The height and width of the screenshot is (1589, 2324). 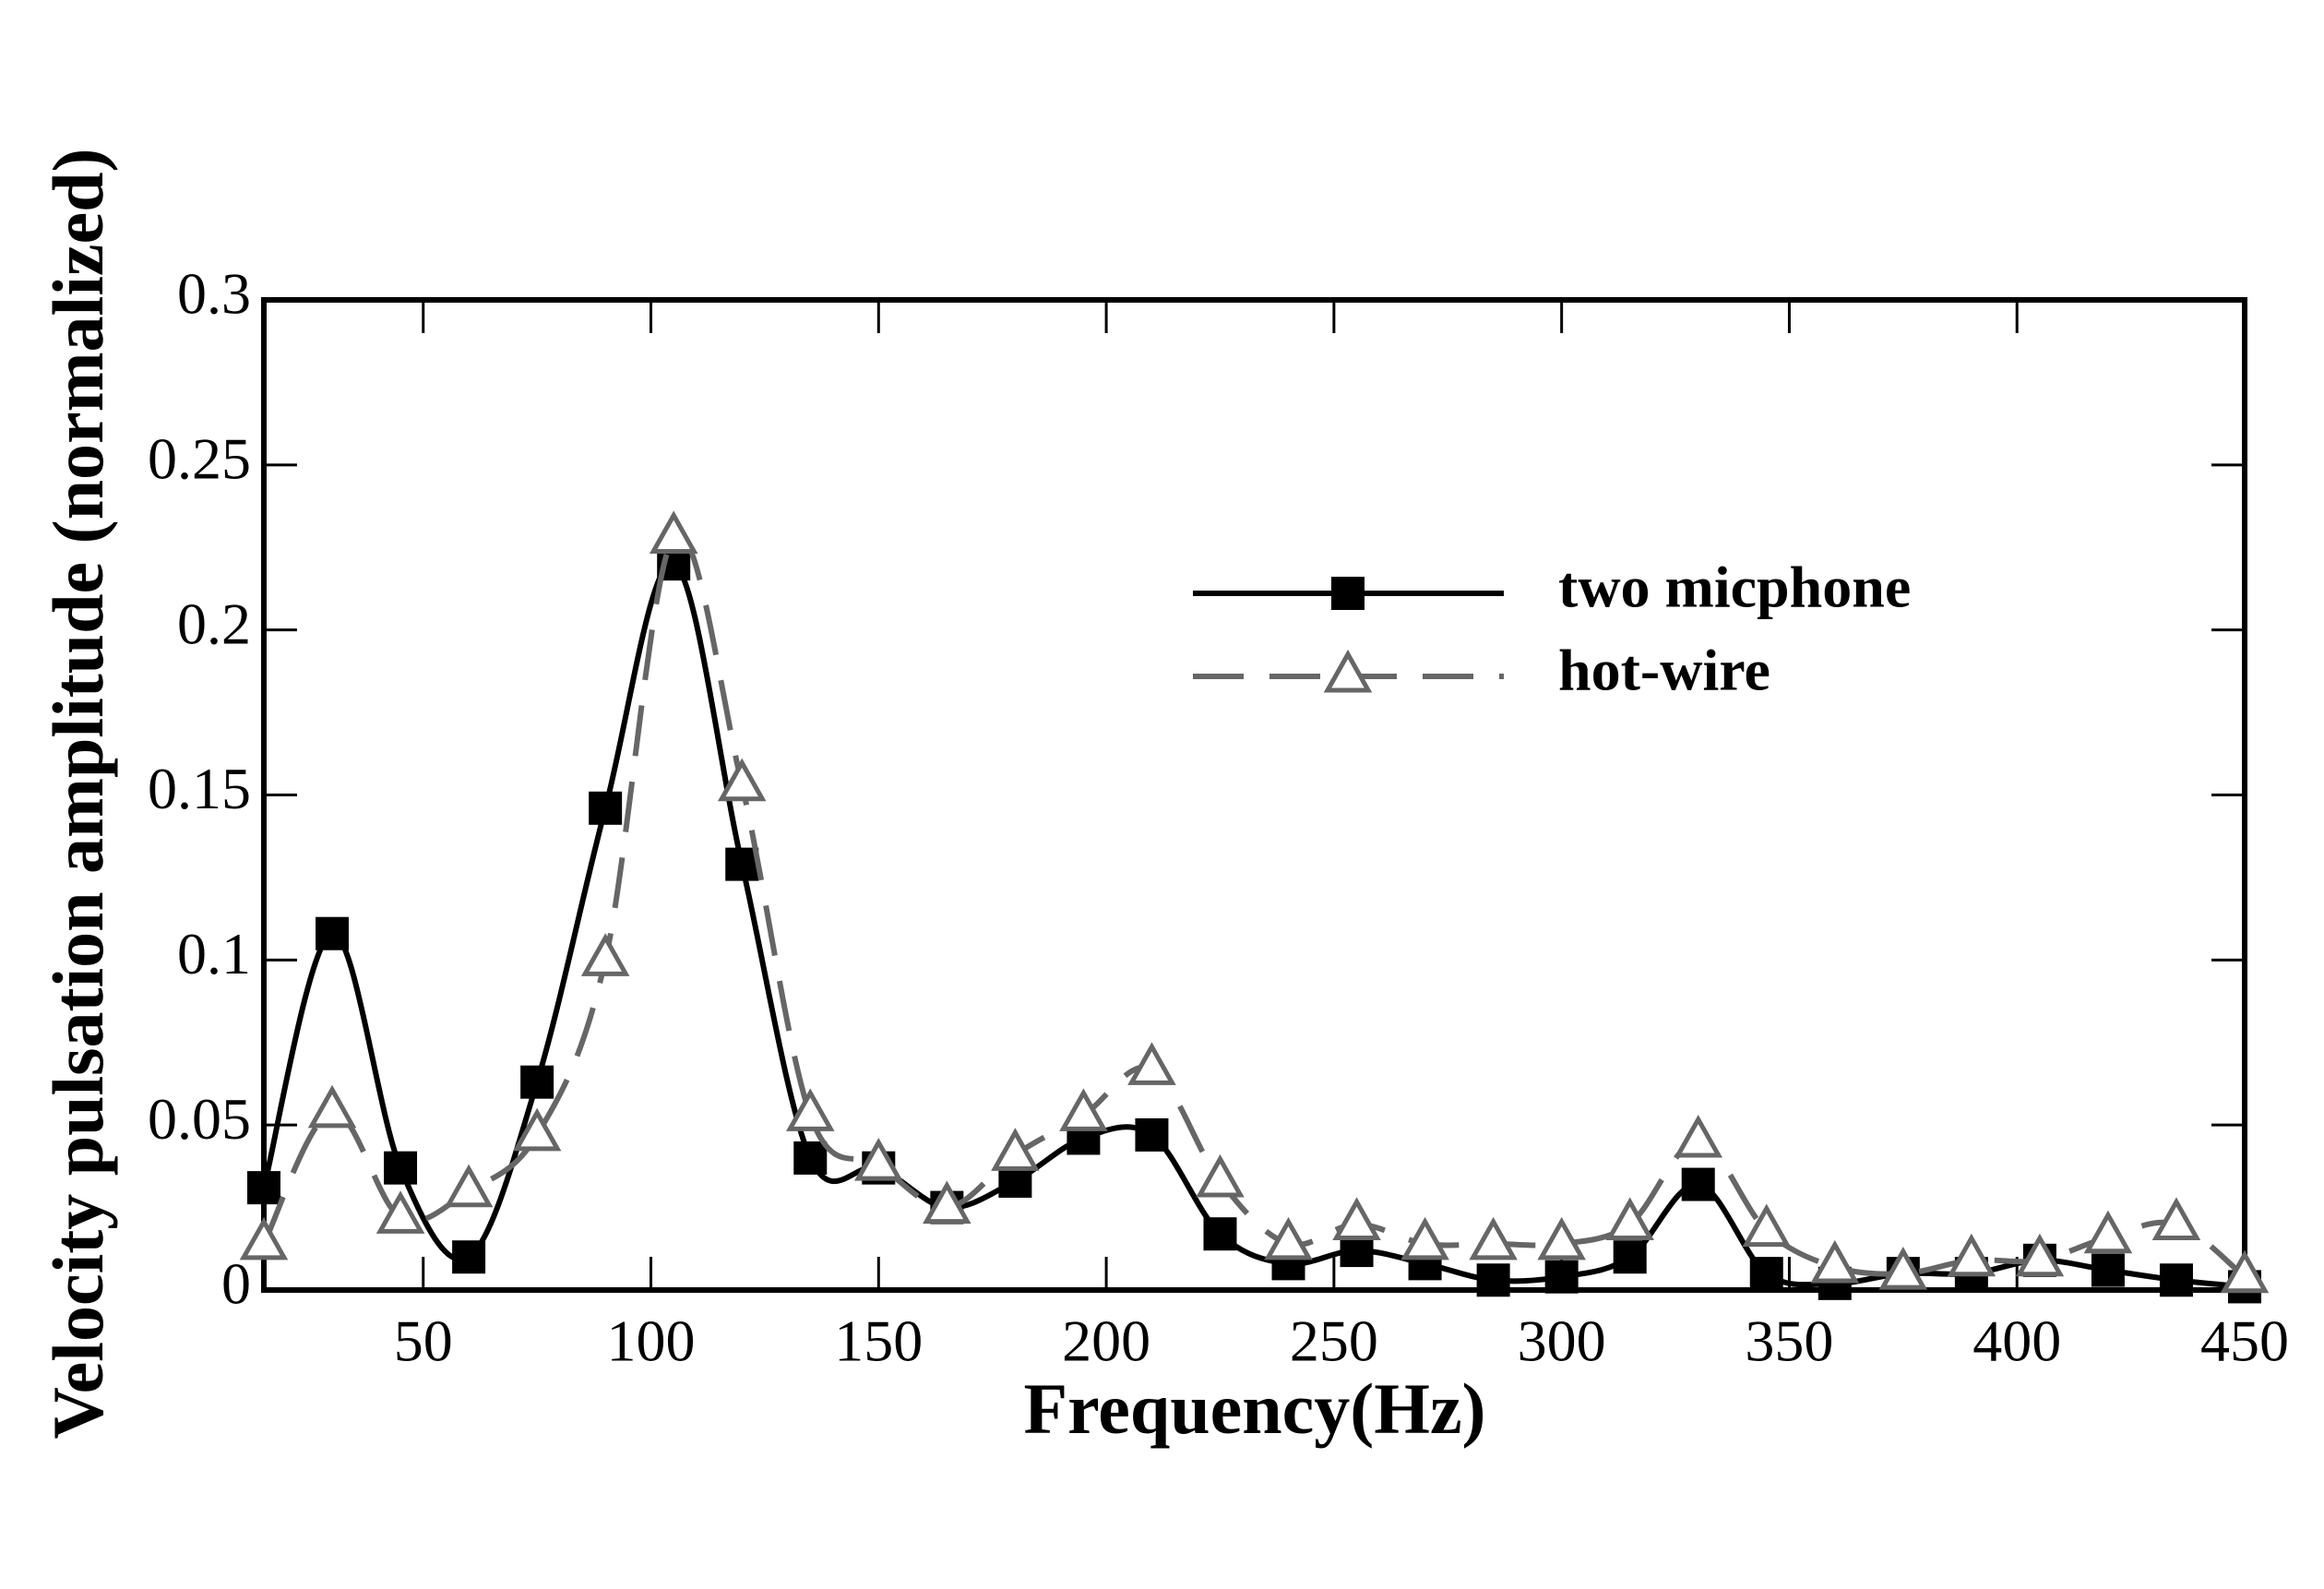 What do you see at coordinates (1734, 587) in the screenshot?
I see `legend-label: two micphone` at bounding box center [1734, 587].